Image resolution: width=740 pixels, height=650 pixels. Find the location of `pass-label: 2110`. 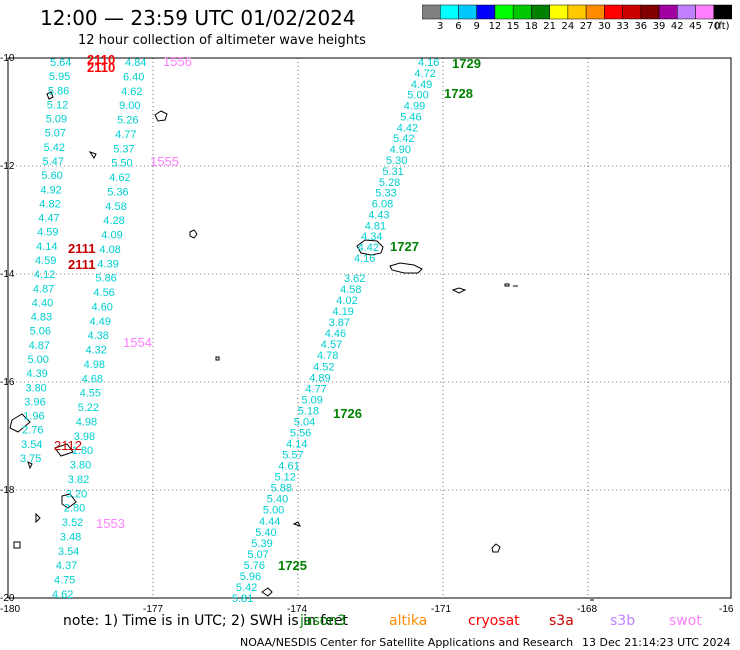

pass-label: 2110 is located at coordinates (101, 67).